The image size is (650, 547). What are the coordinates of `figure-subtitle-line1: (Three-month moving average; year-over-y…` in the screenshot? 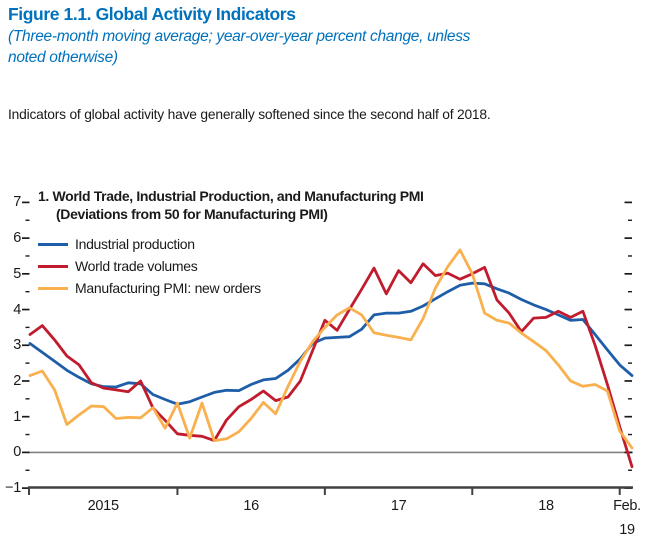 It's located at (239, 36).